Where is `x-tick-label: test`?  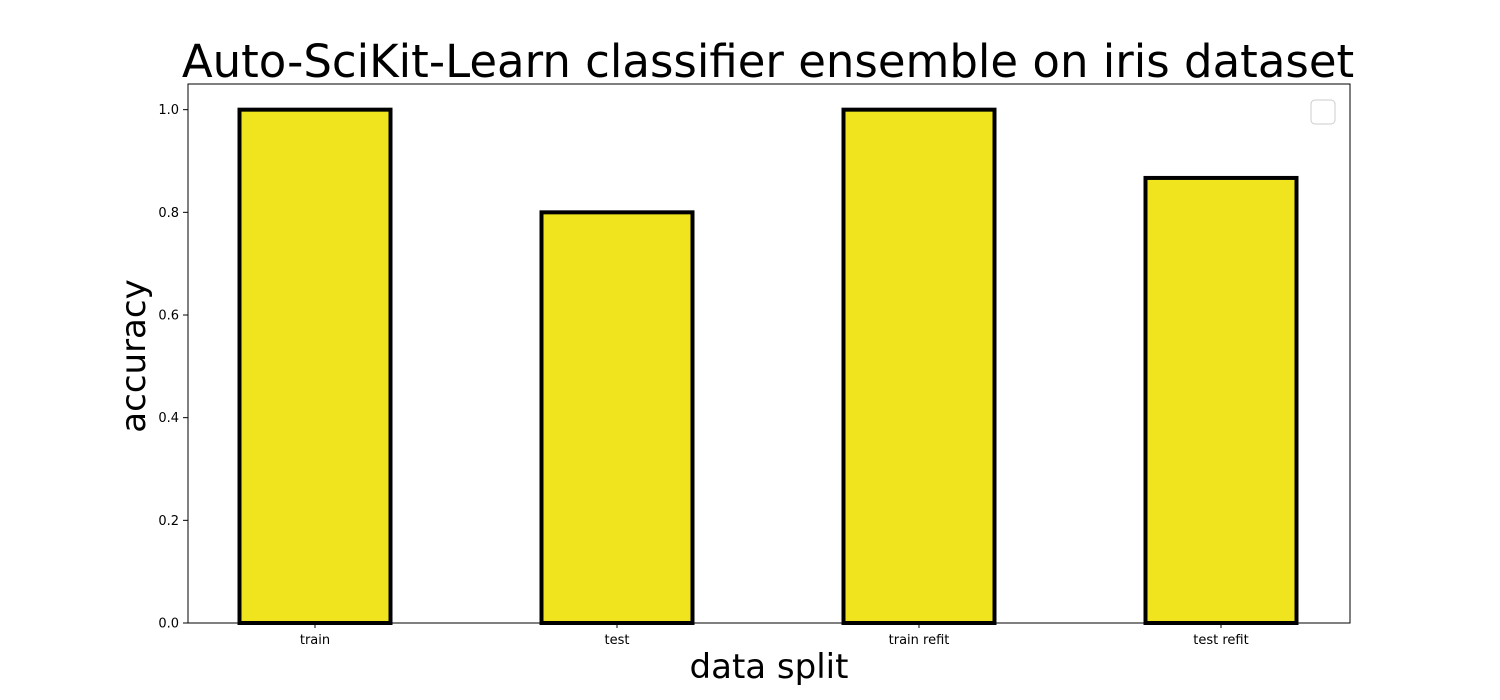
x-tick-label: test is located at coordinates (617, 640).